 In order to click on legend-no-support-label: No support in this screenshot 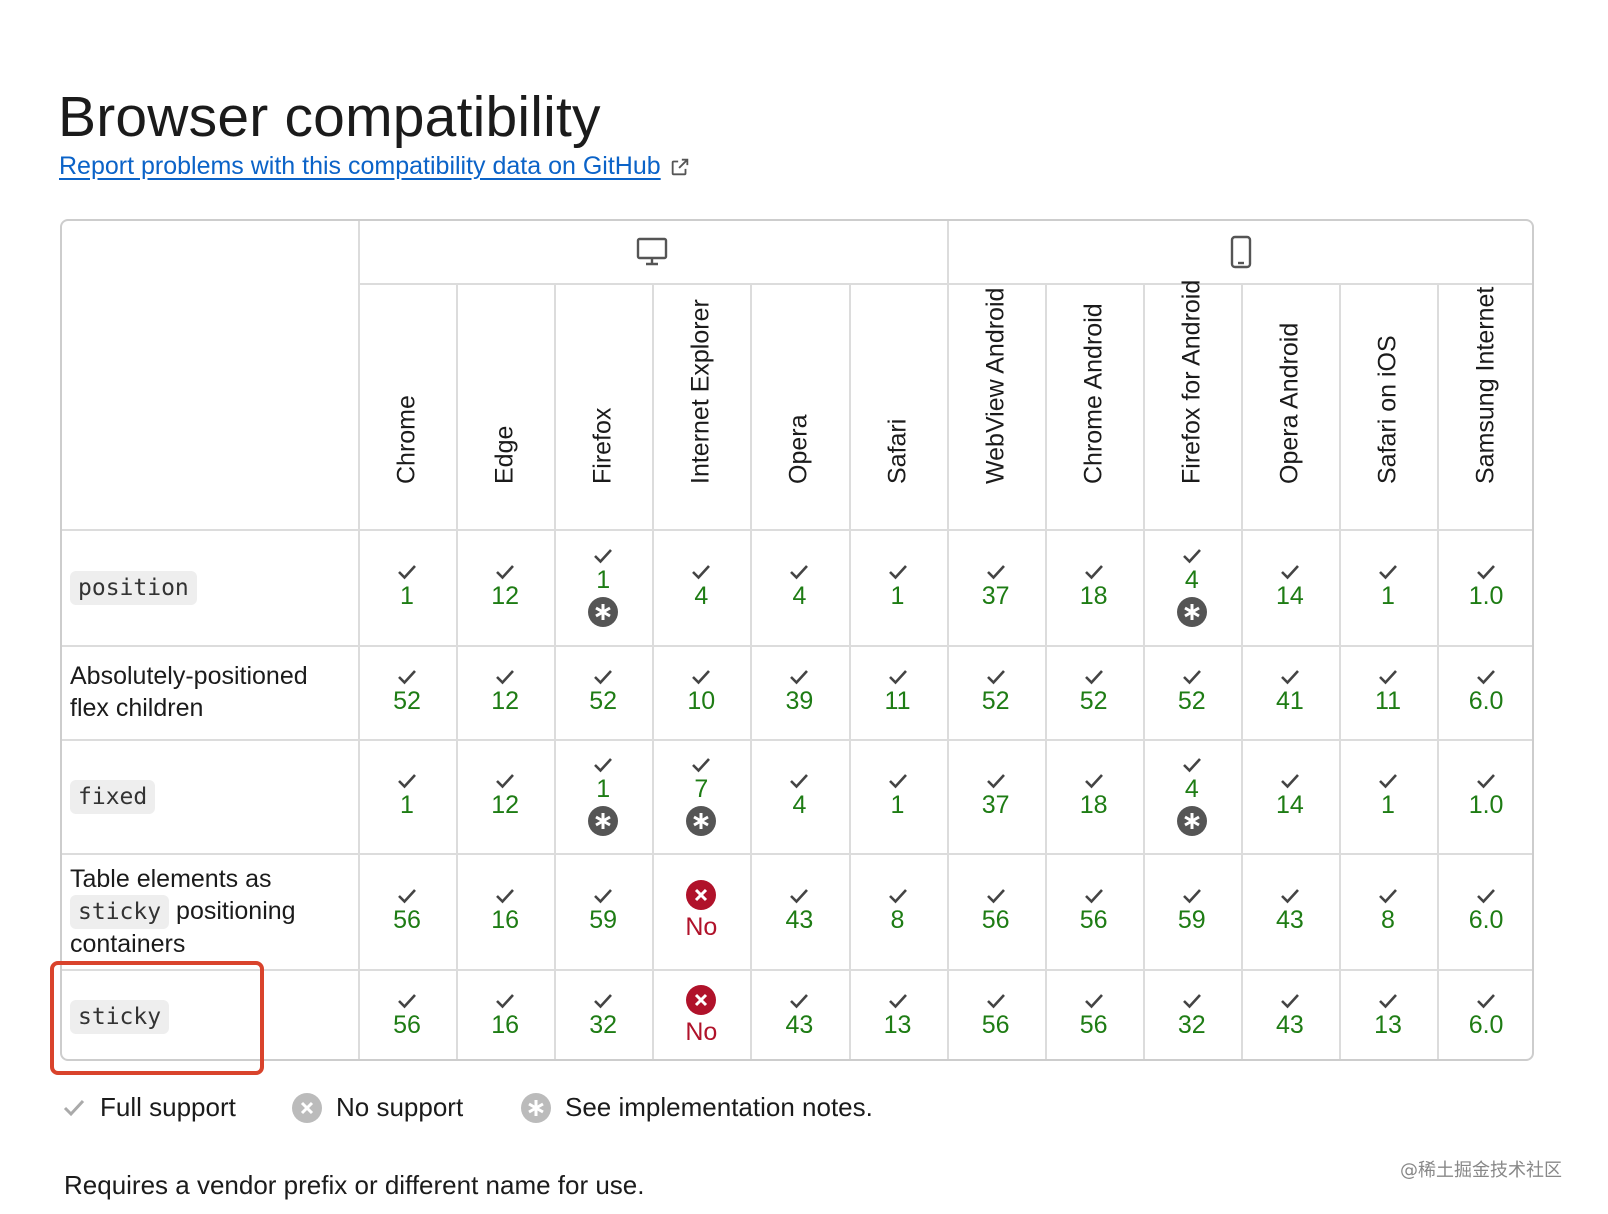, I will do `click(400, 1107)`.